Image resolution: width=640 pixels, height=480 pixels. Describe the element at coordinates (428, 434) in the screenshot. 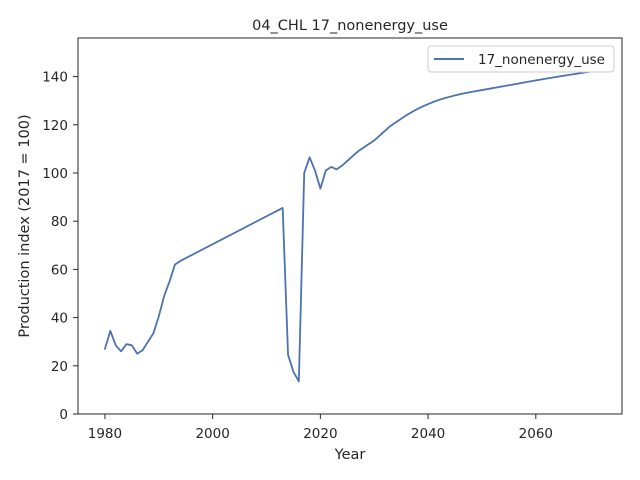

I see `x-tick-label: 2040` at that location.